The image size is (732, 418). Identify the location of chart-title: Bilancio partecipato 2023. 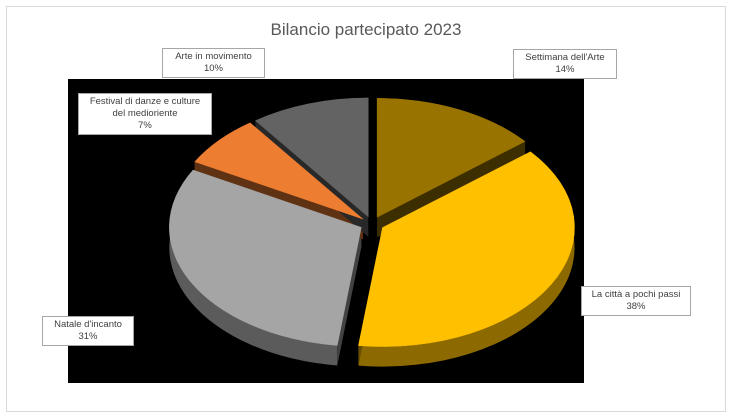
(366, 29).